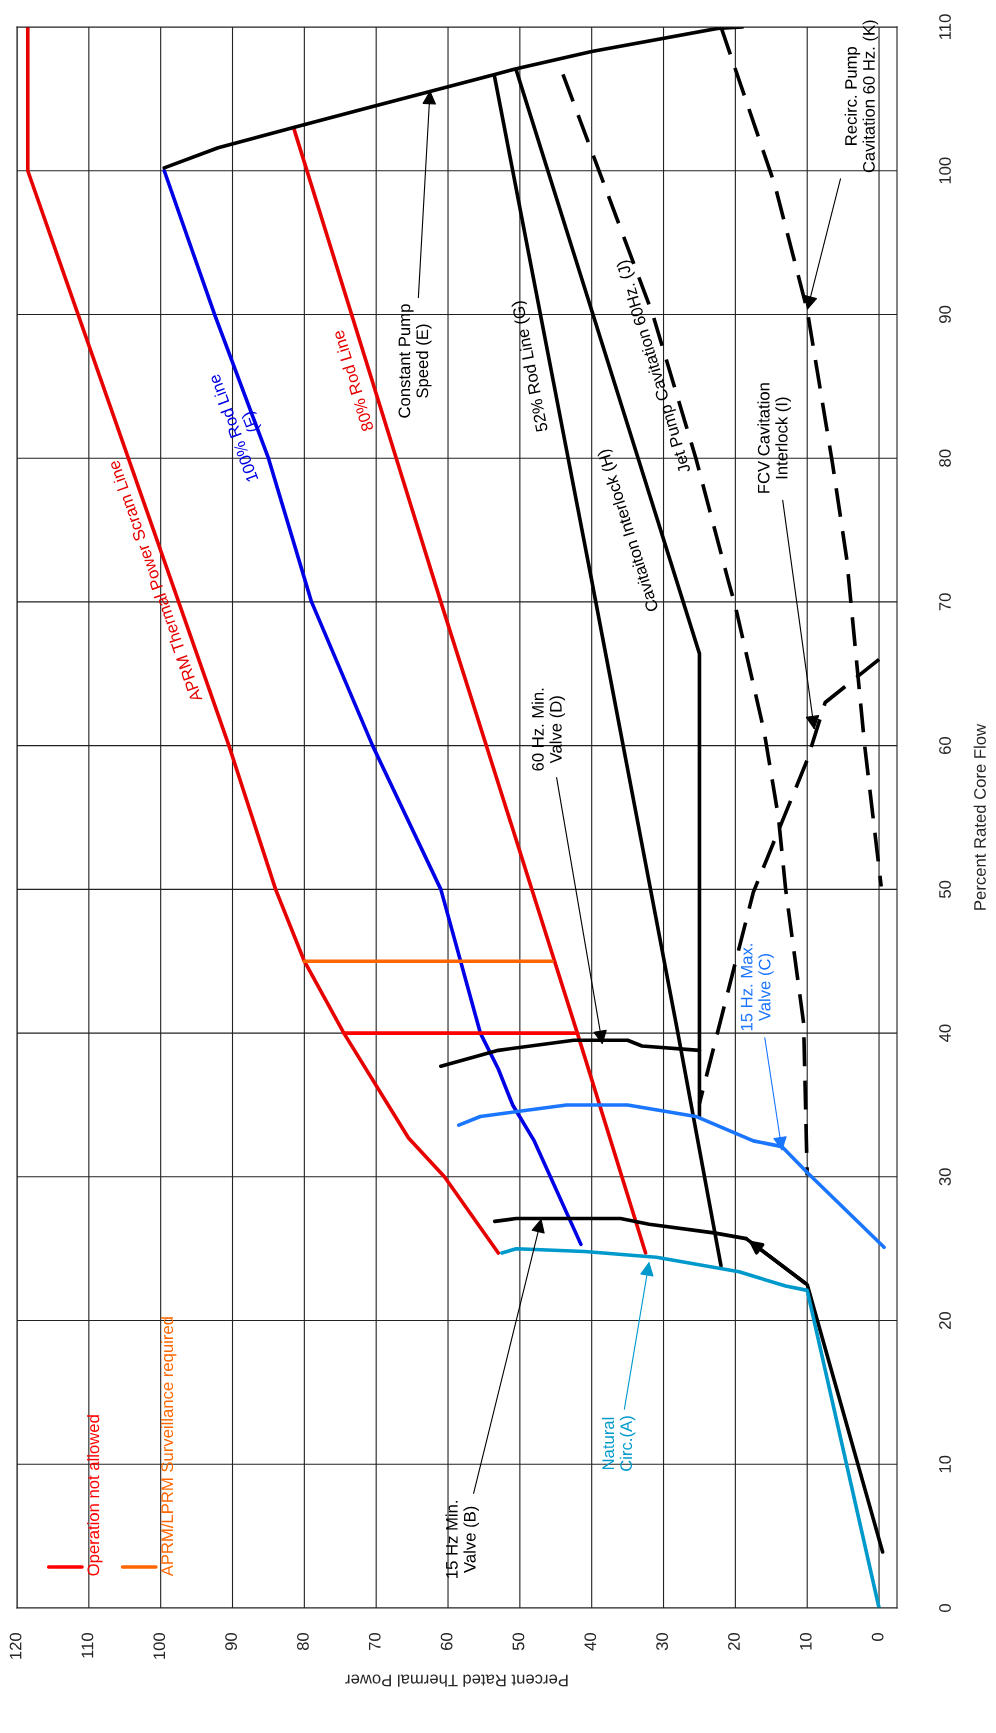  I want to click on y-tick-label: 70, so click(945, 602).